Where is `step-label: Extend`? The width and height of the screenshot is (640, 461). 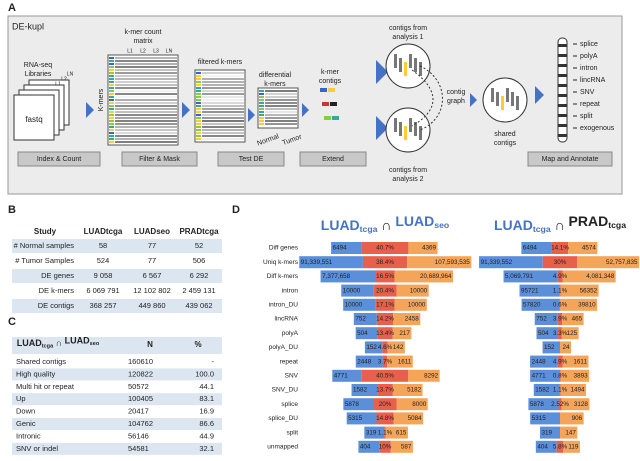
step-label: Extend is located at coordinates (333, 159).